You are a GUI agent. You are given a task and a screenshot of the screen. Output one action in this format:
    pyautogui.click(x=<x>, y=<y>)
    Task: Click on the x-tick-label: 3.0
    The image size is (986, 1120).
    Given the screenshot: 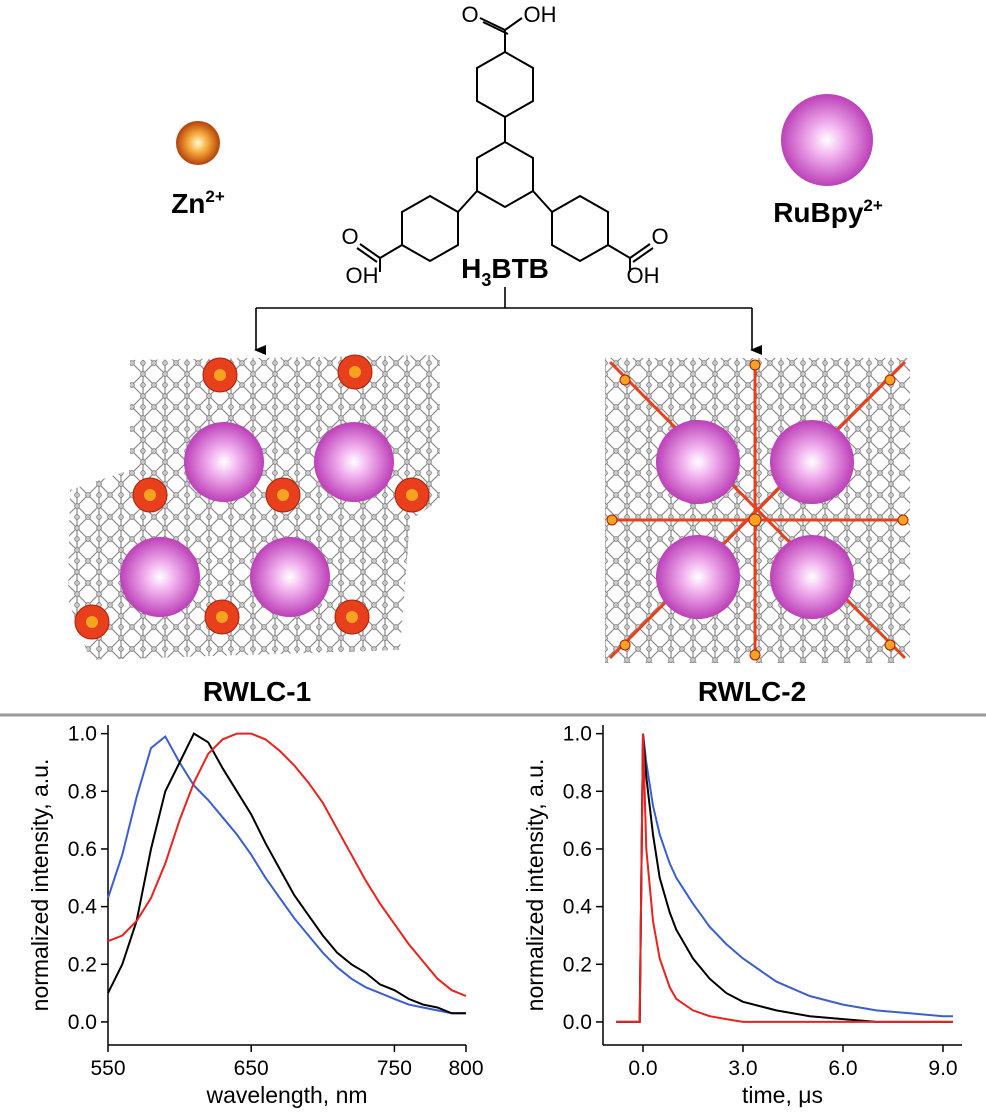 What is the action you would take?
    pyautogui.click(x=742, y=1068)
    